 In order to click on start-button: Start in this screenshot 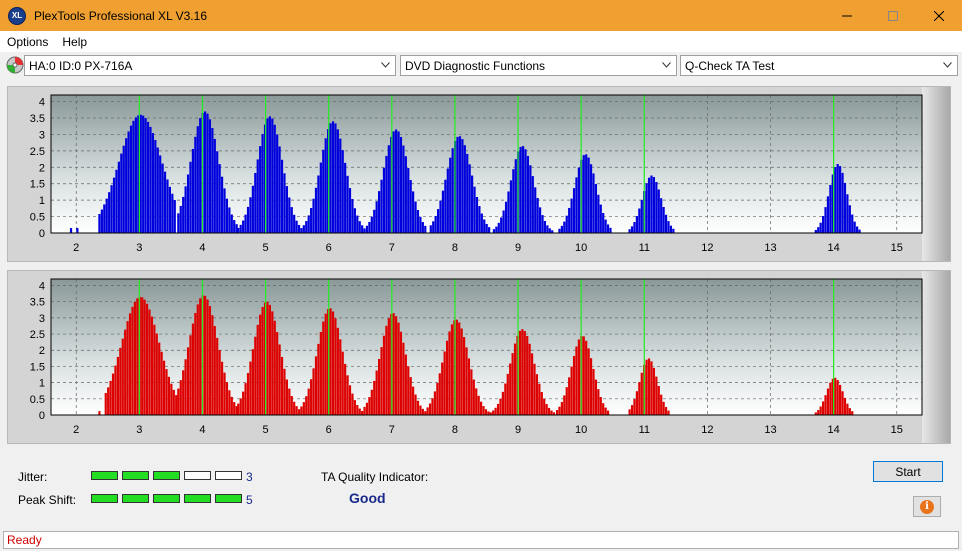, I will do `click(908, 471)`.